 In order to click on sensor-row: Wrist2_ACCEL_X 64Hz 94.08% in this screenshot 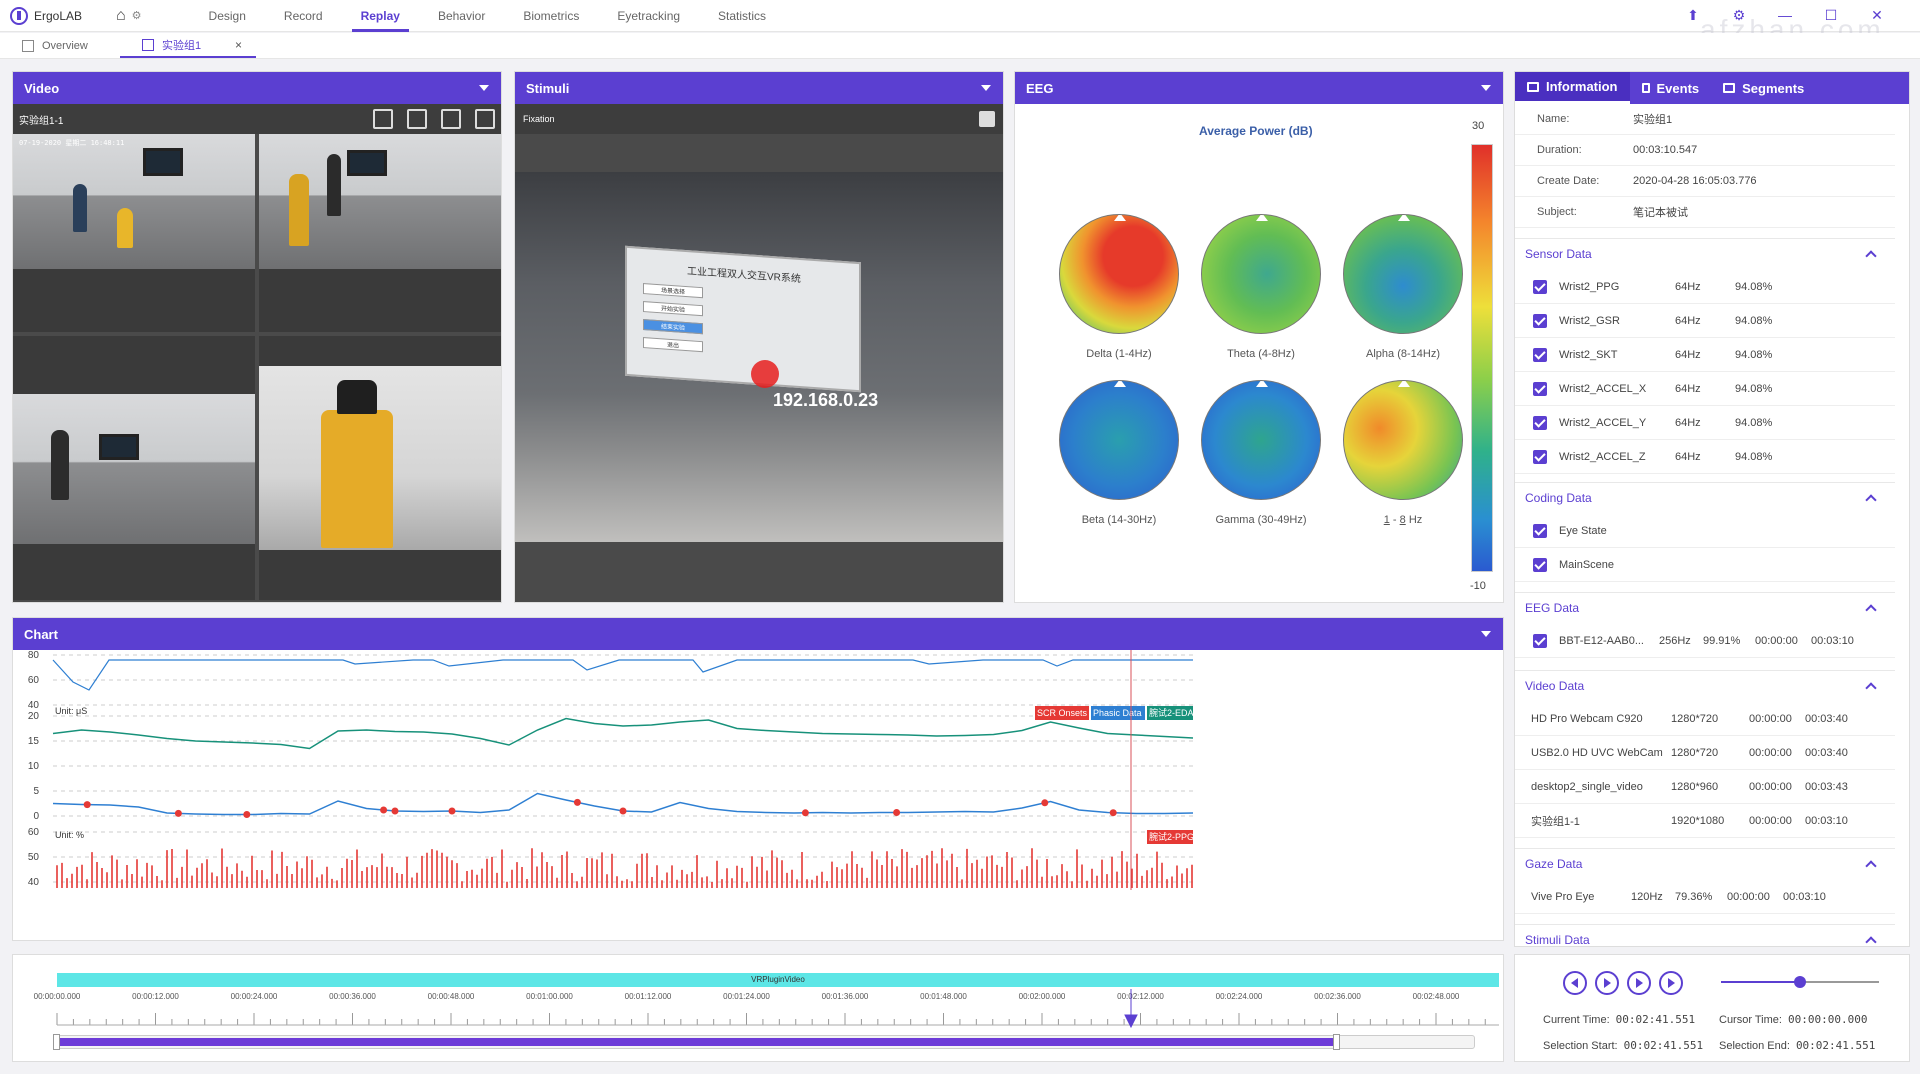, I will do `click(1705, 389)`.